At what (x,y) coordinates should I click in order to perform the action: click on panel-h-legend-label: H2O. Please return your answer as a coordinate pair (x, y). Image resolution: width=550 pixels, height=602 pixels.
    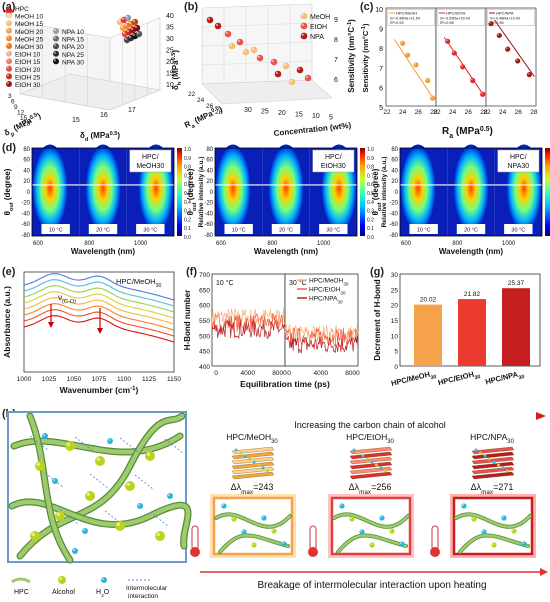
    Looking at the image, I should click on (103, 594).